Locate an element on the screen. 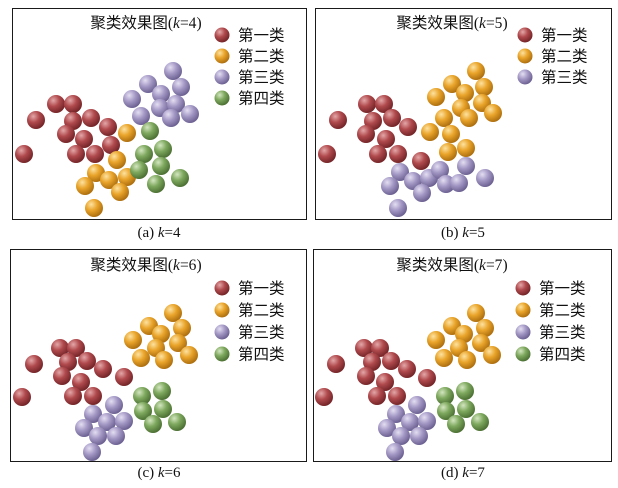  chart-title-part: =5 is located at coordinates (494, 23).